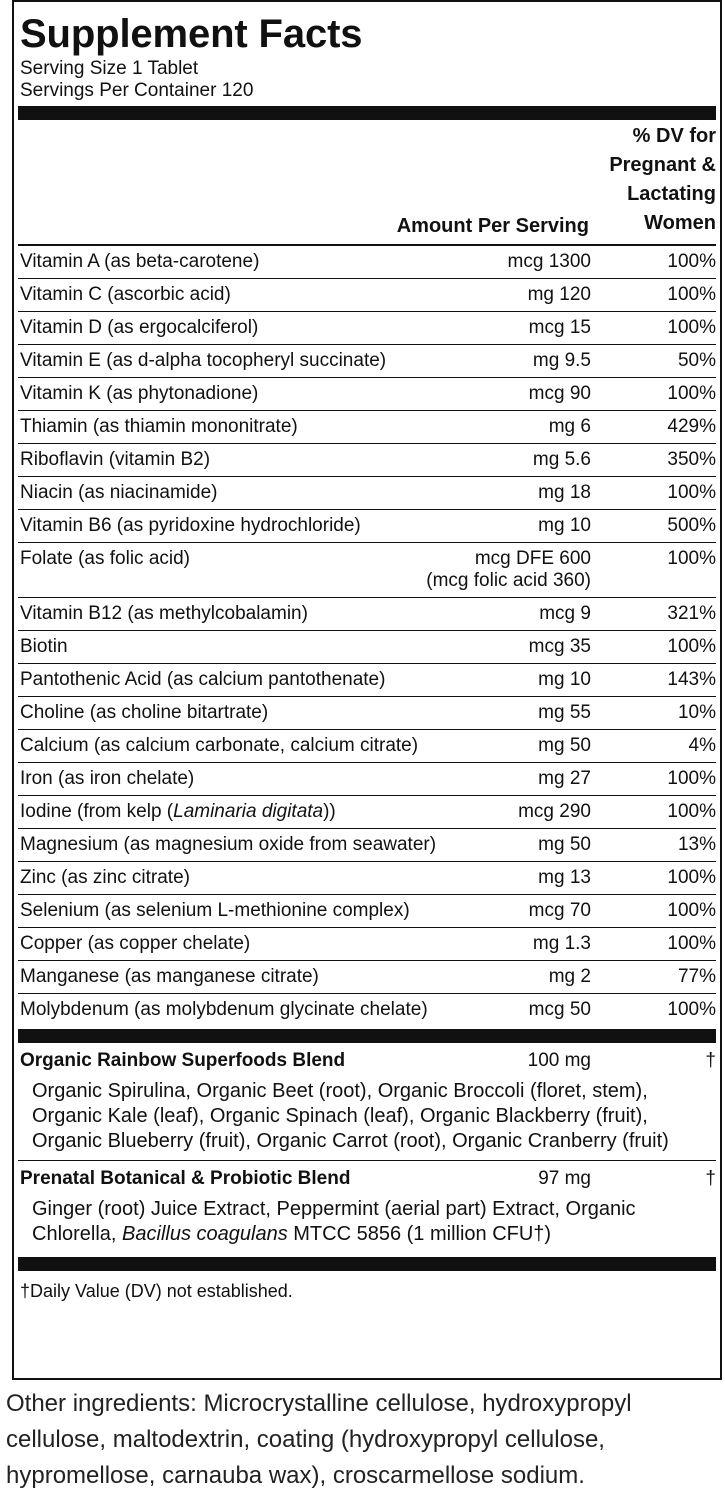  I want to click on amount-value: 10 mg, so click(564, 679).